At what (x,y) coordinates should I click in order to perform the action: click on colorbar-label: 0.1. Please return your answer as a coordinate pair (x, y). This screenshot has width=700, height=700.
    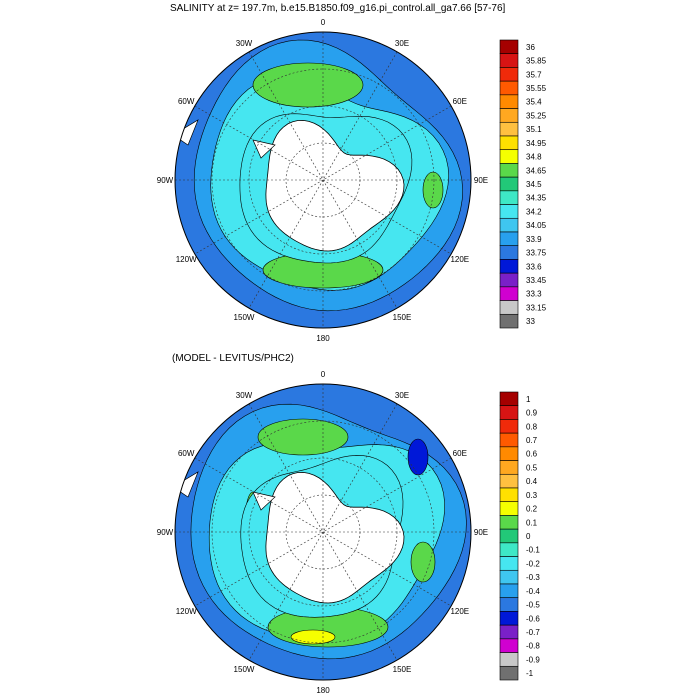
    Looking at the image, I should click on (532, 522).